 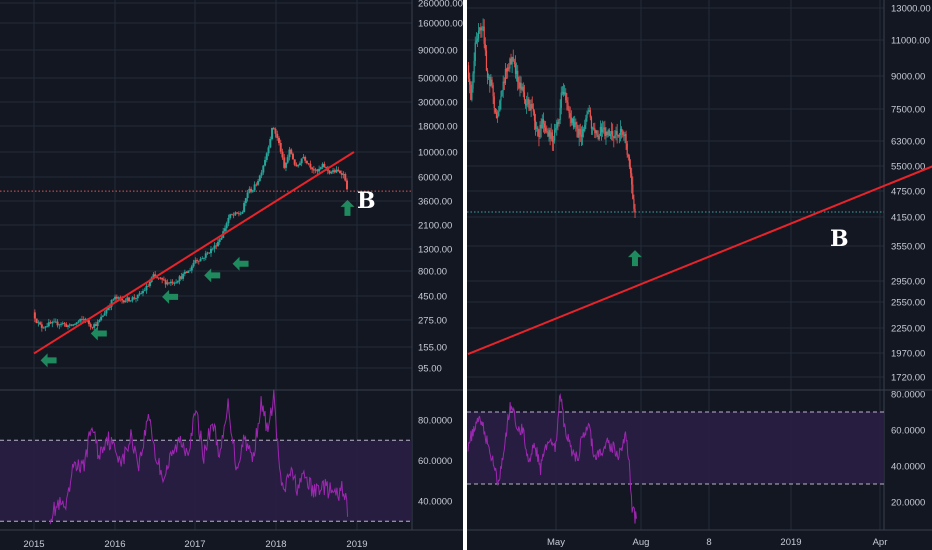 I want to click on right-arrow-up-icon, so click(x=634, y=258).